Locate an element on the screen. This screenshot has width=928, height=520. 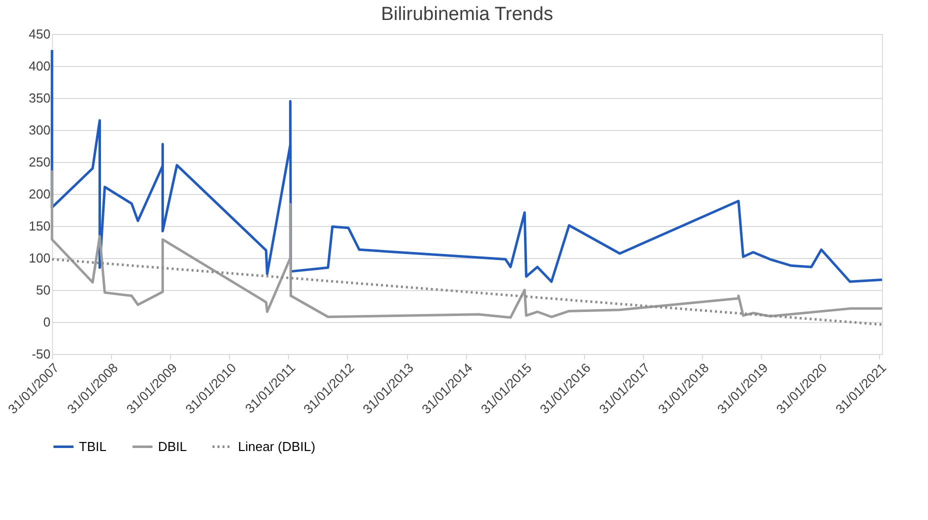
y-tick-label: 0 is located at coordinates (46, 322).